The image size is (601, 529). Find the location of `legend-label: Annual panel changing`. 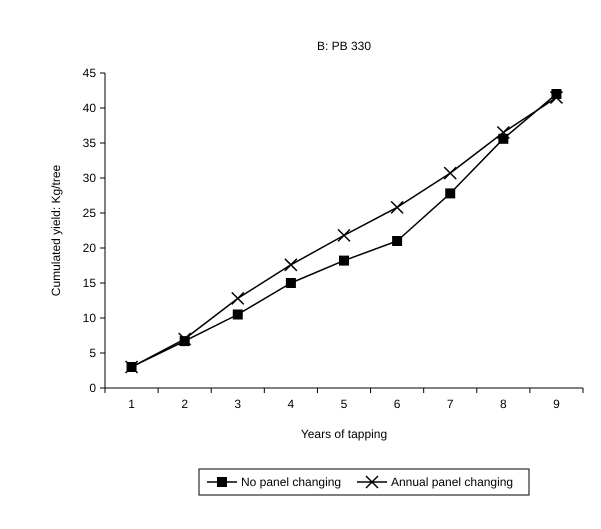

legend-label: Annual panel changing is located at coordinates (452, 482).